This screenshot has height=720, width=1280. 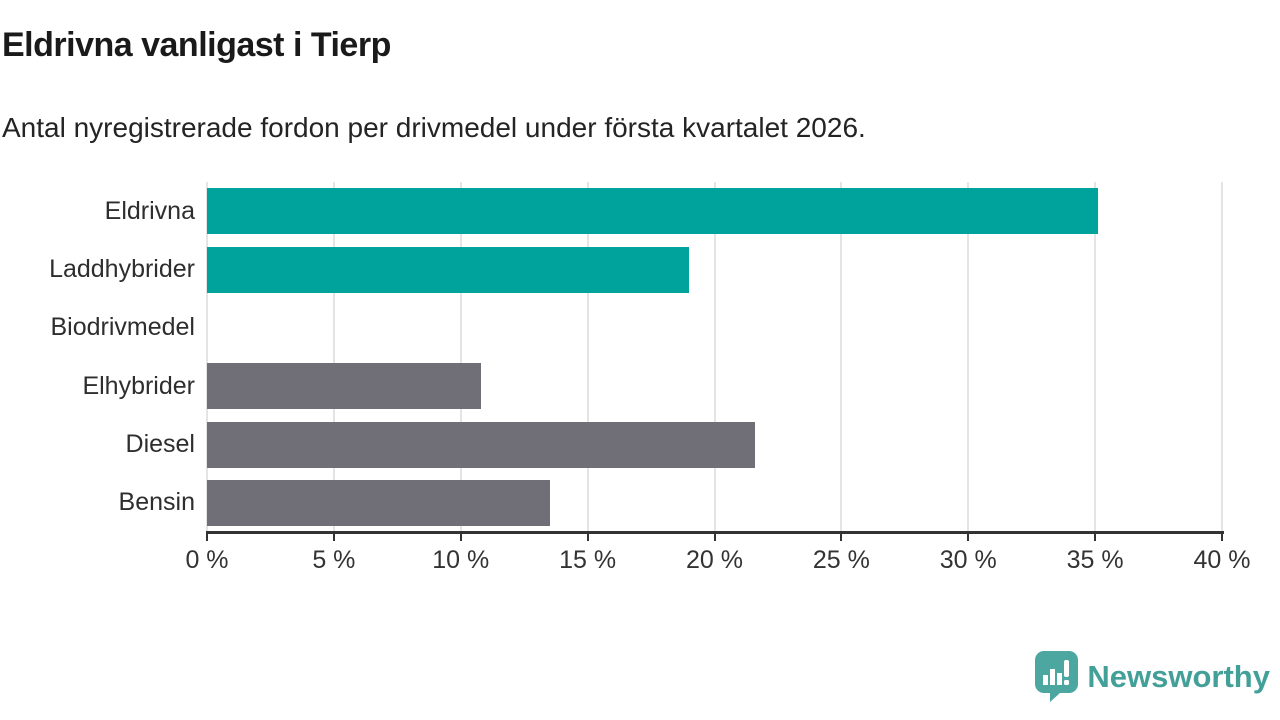 I want to click on bar-elhybrider, so click(x=344, y=386).